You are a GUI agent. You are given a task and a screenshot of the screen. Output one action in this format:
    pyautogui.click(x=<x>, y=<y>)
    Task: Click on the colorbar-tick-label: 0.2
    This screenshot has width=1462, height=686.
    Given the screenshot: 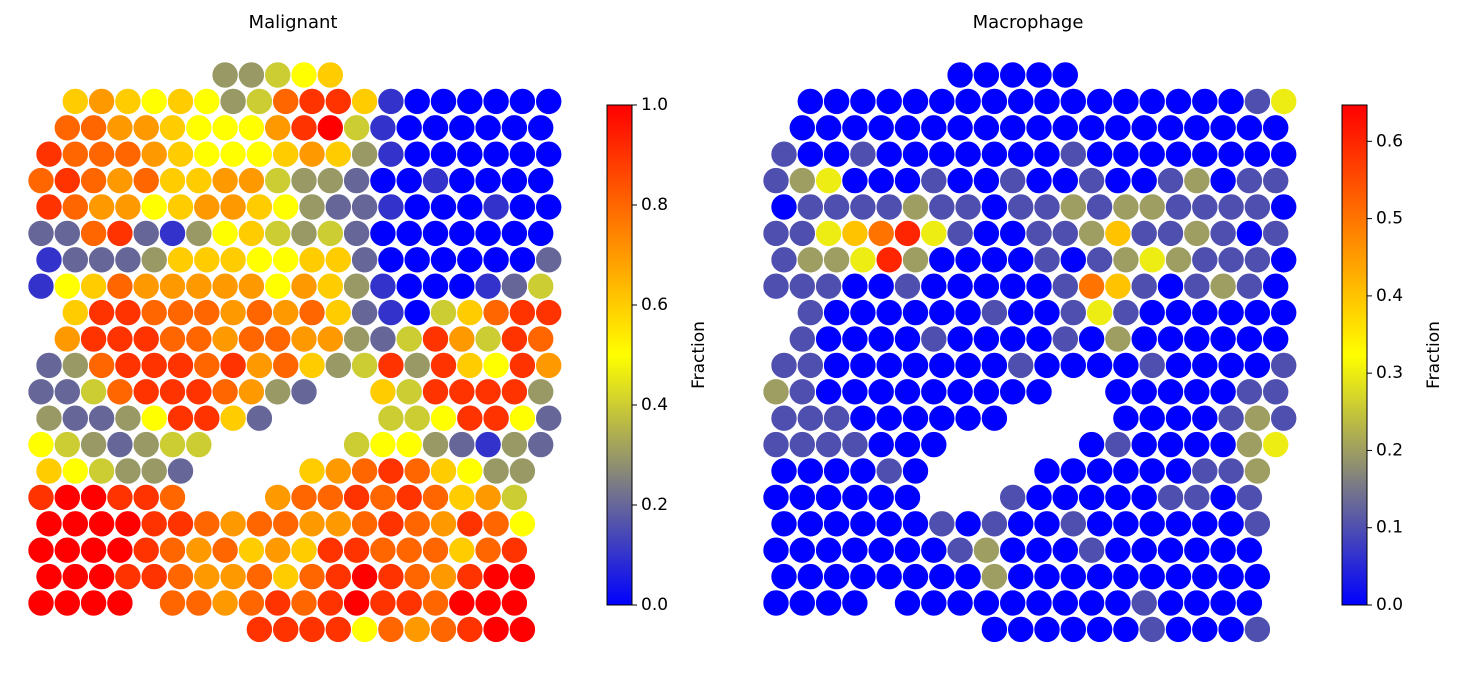 What is the action you would take?
    pyautogui.click(x=654, y=505)
    